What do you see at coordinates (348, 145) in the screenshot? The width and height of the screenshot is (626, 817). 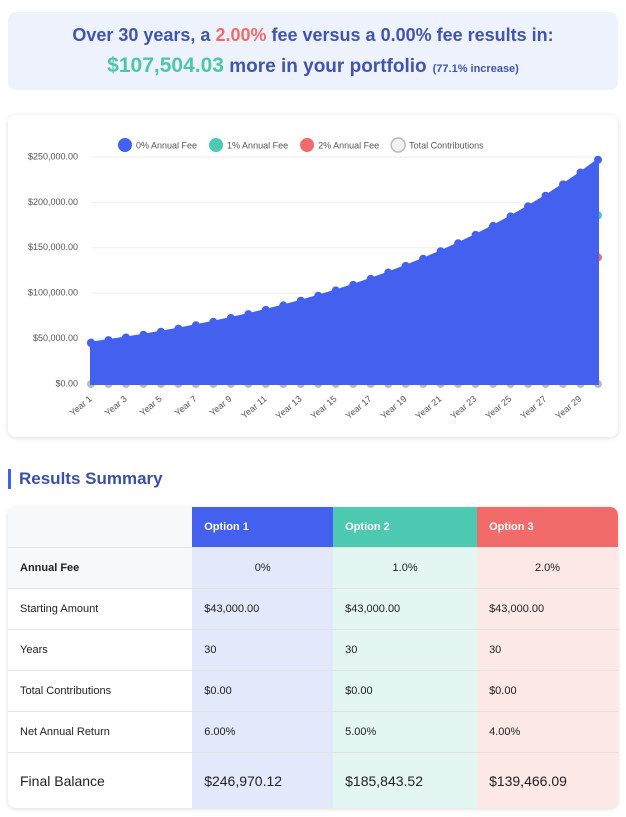 I see `legend-label: 2% Annual Fee` at bounding box center [348, 145].